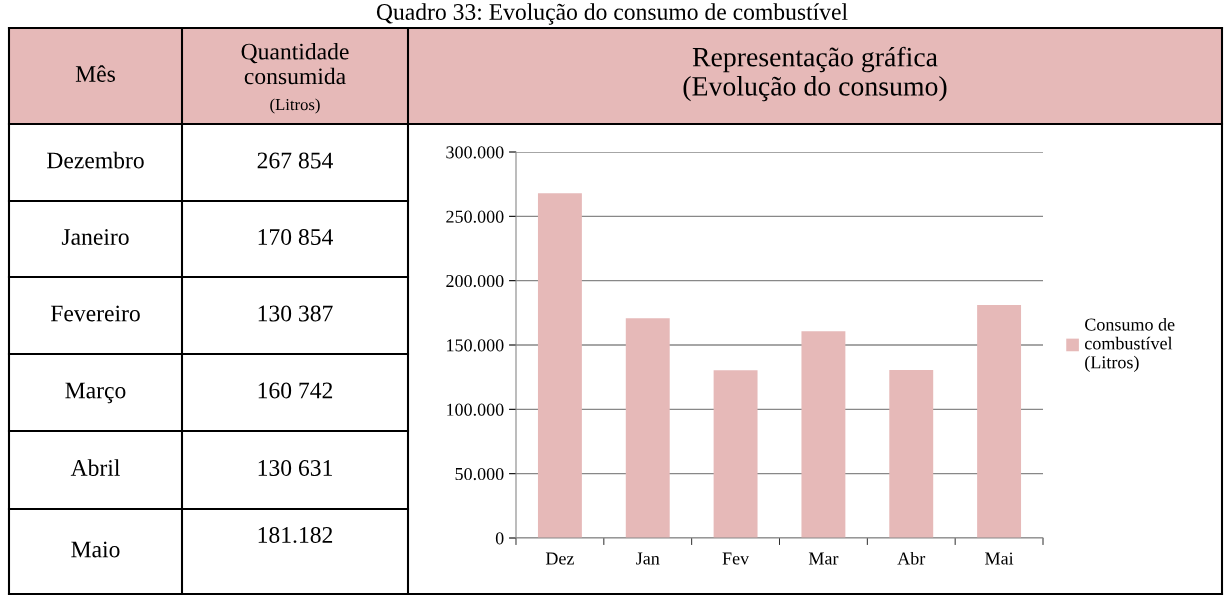  Describe the element at coordinates (295, 63) in the screenshot. I see `text: Quantidade consumida` at that location.